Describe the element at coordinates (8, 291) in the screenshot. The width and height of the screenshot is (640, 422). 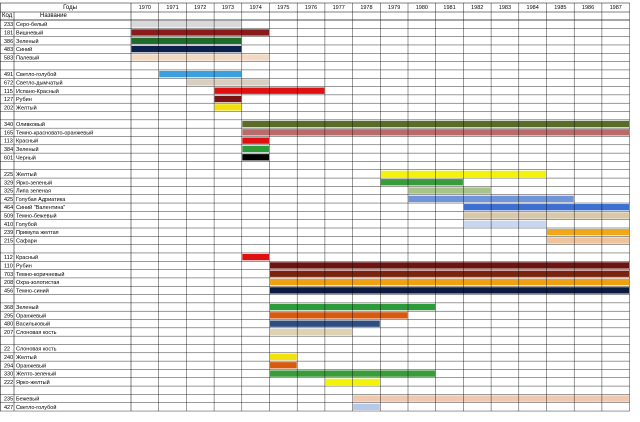
I see `row-code: 456` at that location.